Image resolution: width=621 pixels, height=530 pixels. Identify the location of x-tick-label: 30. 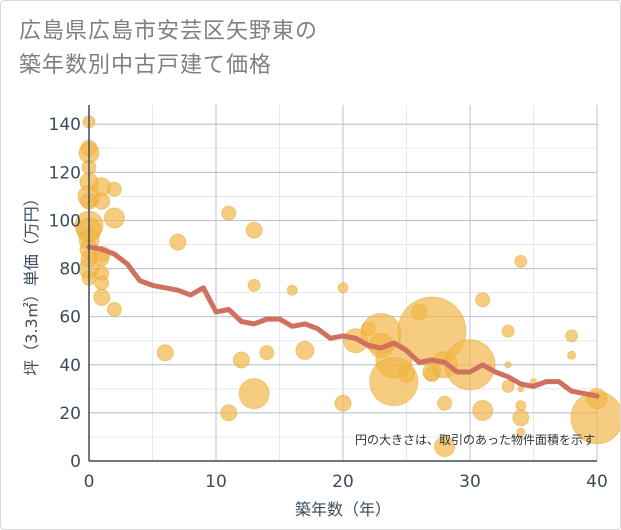
(470, 482).